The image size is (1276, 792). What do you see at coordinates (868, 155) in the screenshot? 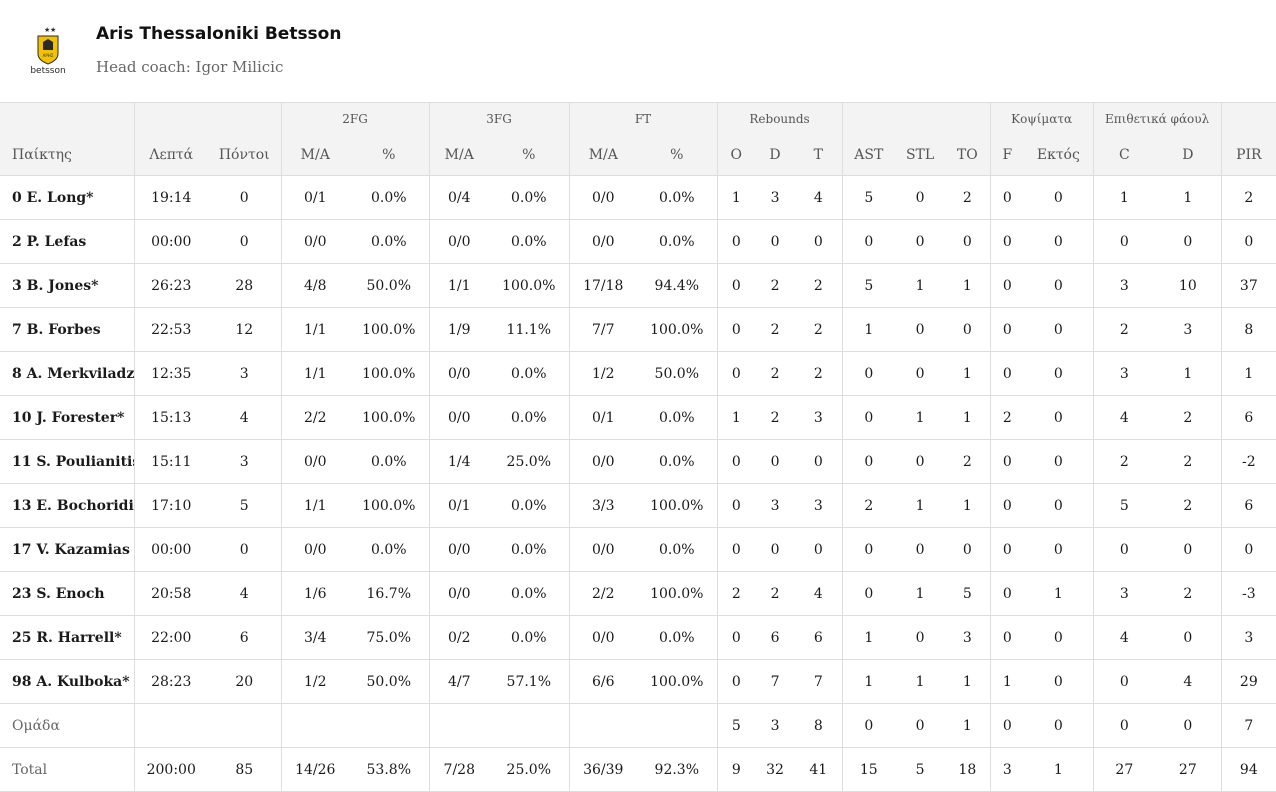
I see `col-ast: AST` at bounding box center [868, 155].